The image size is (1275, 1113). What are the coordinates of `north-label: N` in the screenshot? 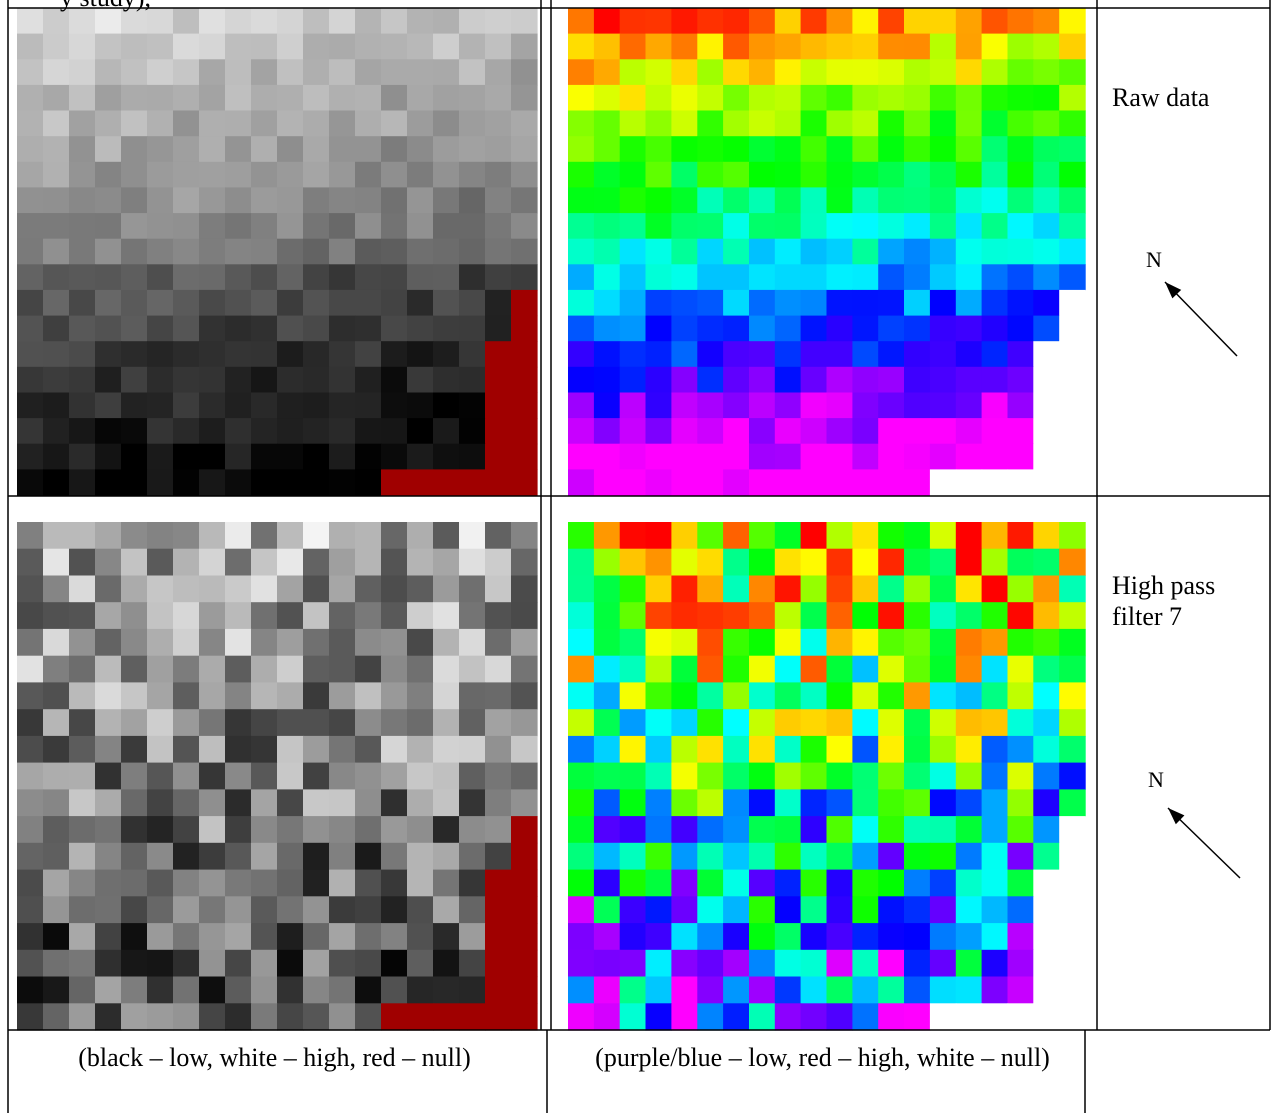 It's located at (1156, 779).